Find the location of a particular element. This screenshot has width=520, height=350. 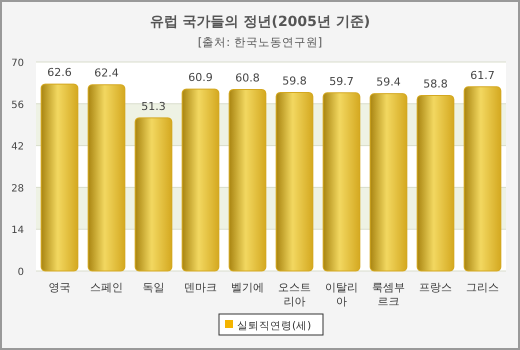

data-label: 59.4 is located at coordinates (388, 82).